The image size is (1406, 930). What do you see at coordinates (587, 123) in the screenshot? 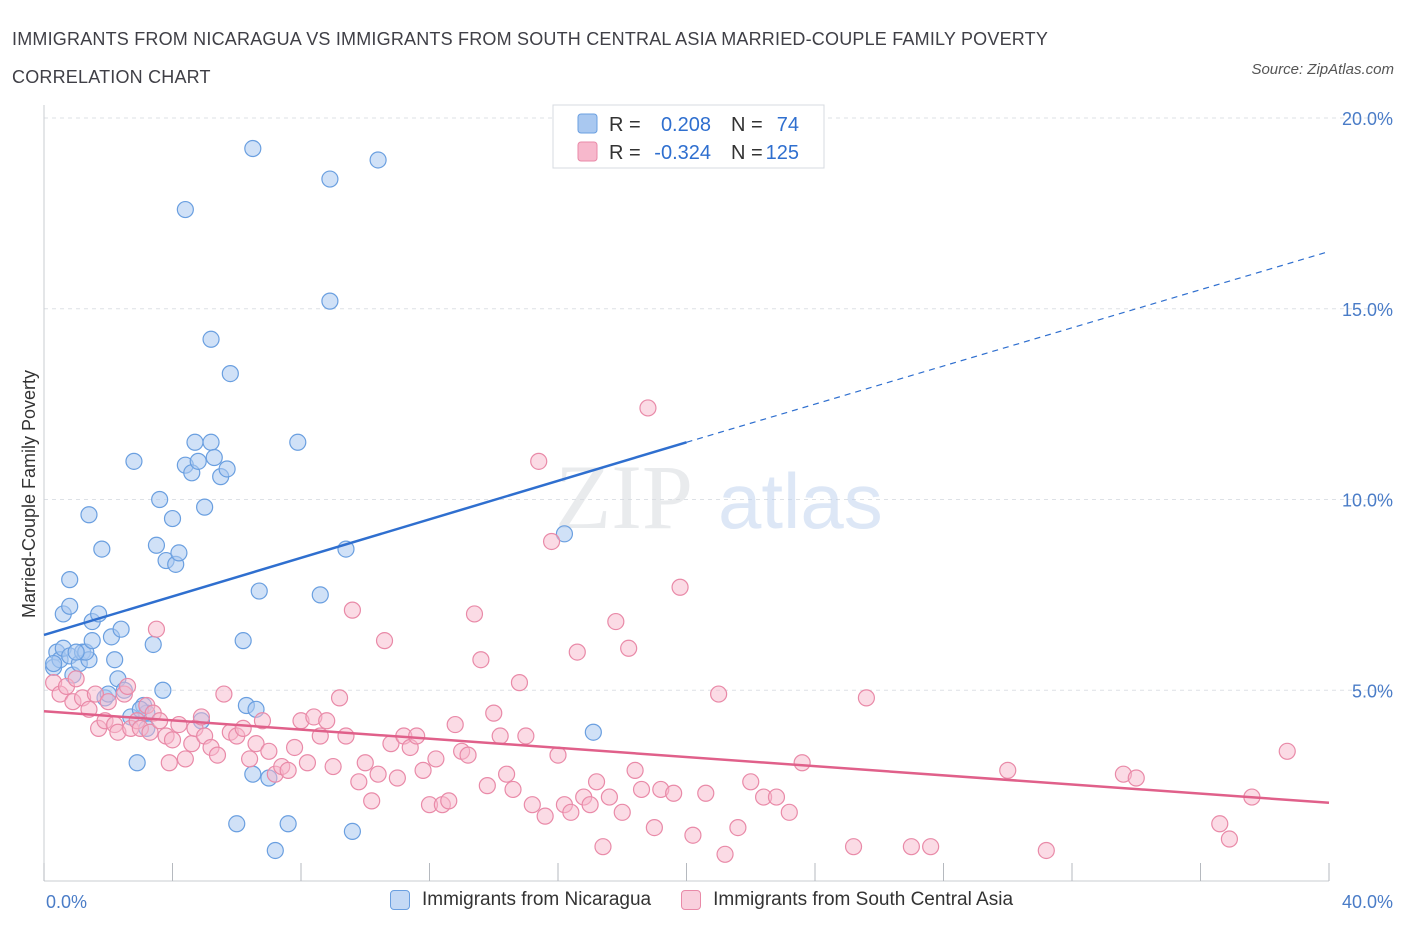
I see `legend-swatch-blue` at bounding box center [587, 123].